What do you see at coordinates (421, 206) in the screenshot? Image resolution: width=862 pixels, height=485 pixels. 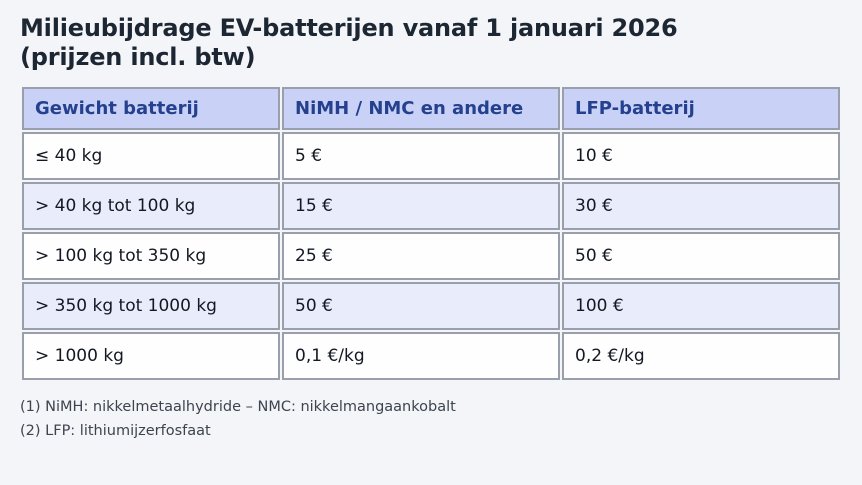 I see `nimh-nmc-price-cell: 15 €` at bounding box center [421, 206].